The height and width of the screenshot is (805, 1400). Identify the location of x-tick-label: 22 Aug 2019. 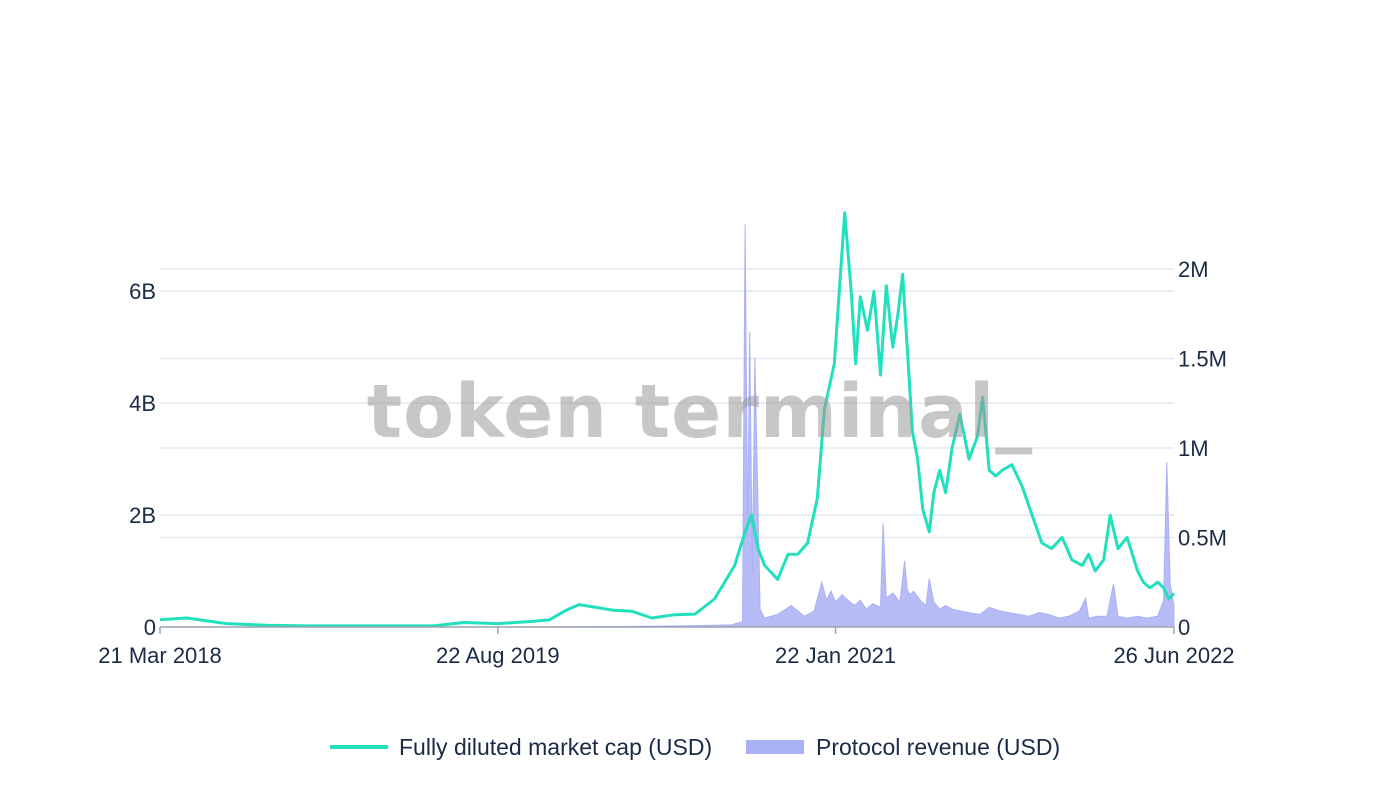
(498, 655).